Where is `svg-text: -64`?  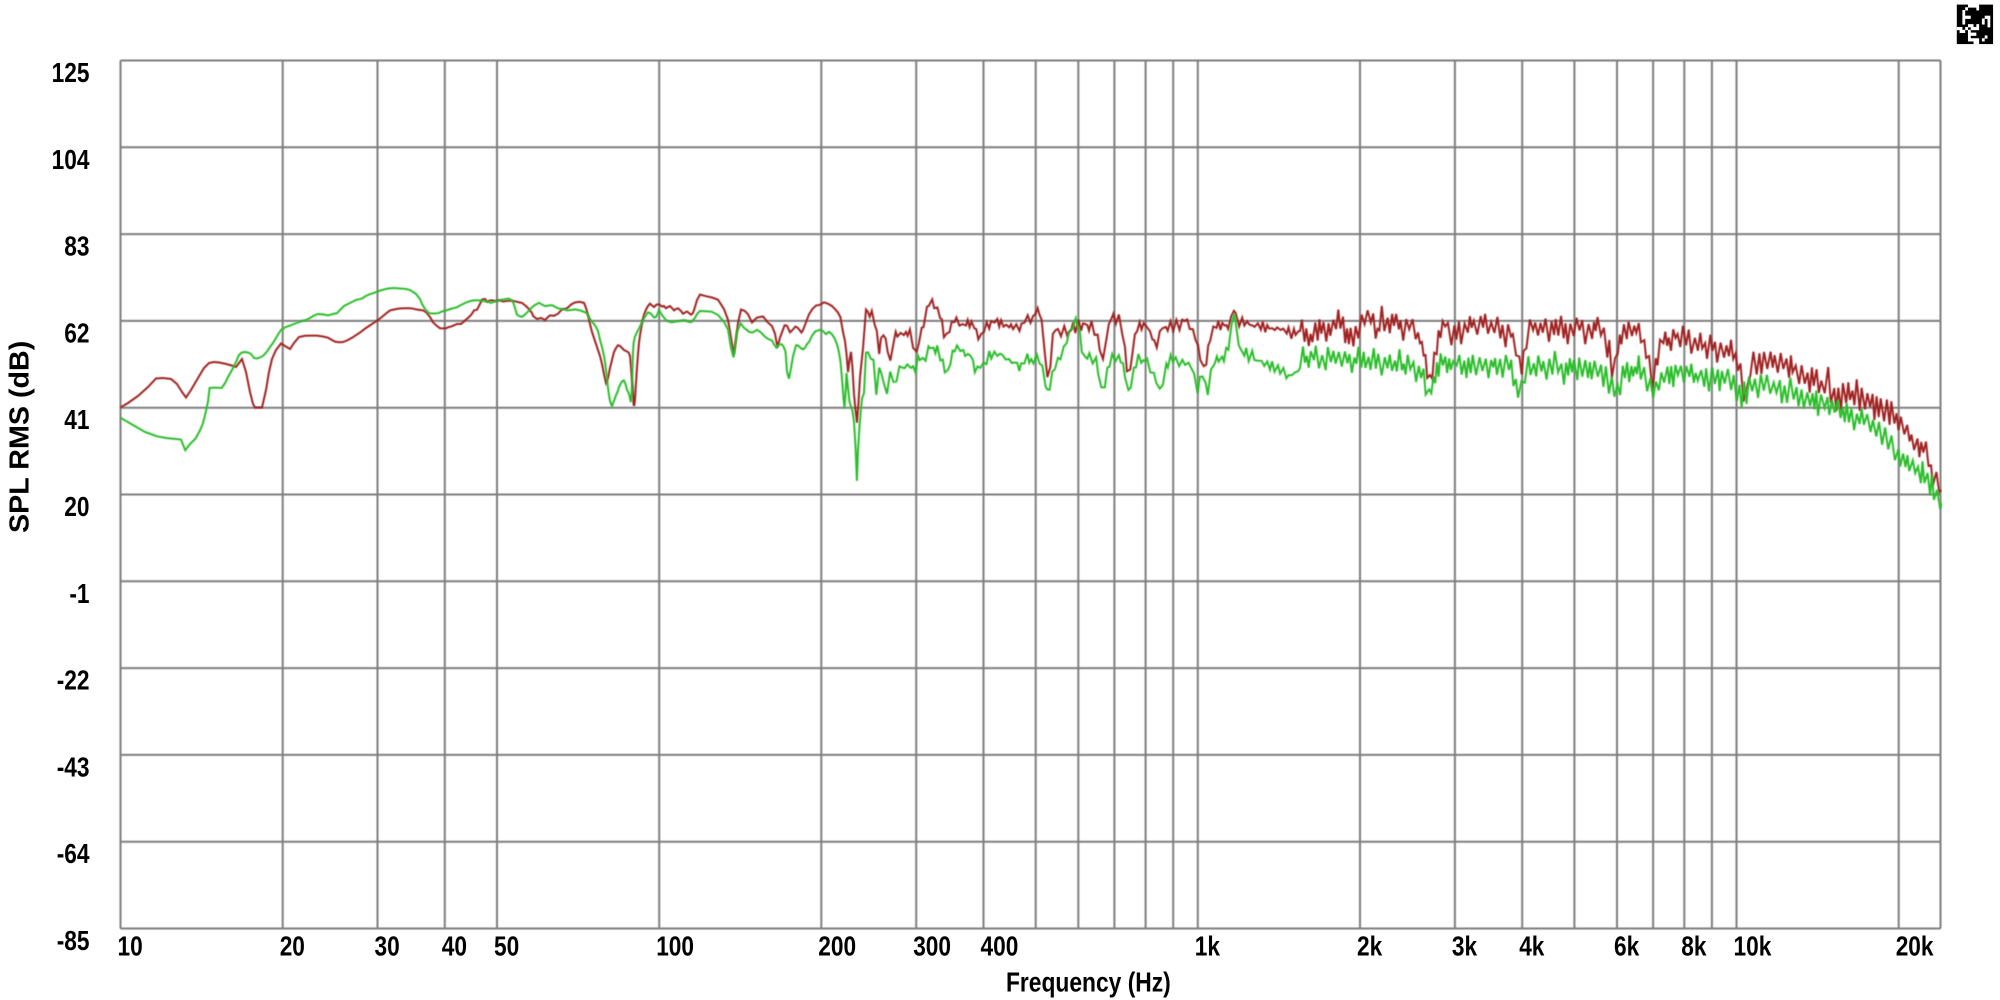 svg-text: -64 is located at coordinates (74, 854).